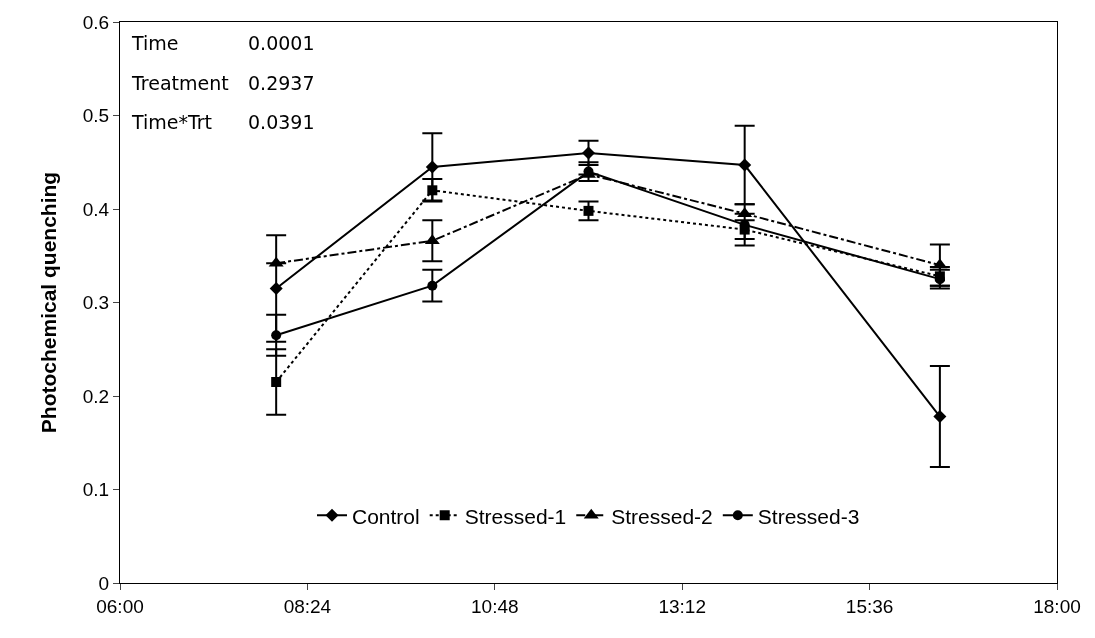 This screenshot has height=638, width=1095. Describe the element at coordinates (172, 122) in the screenshot. I see `annotation: Time*Trt` at that location.